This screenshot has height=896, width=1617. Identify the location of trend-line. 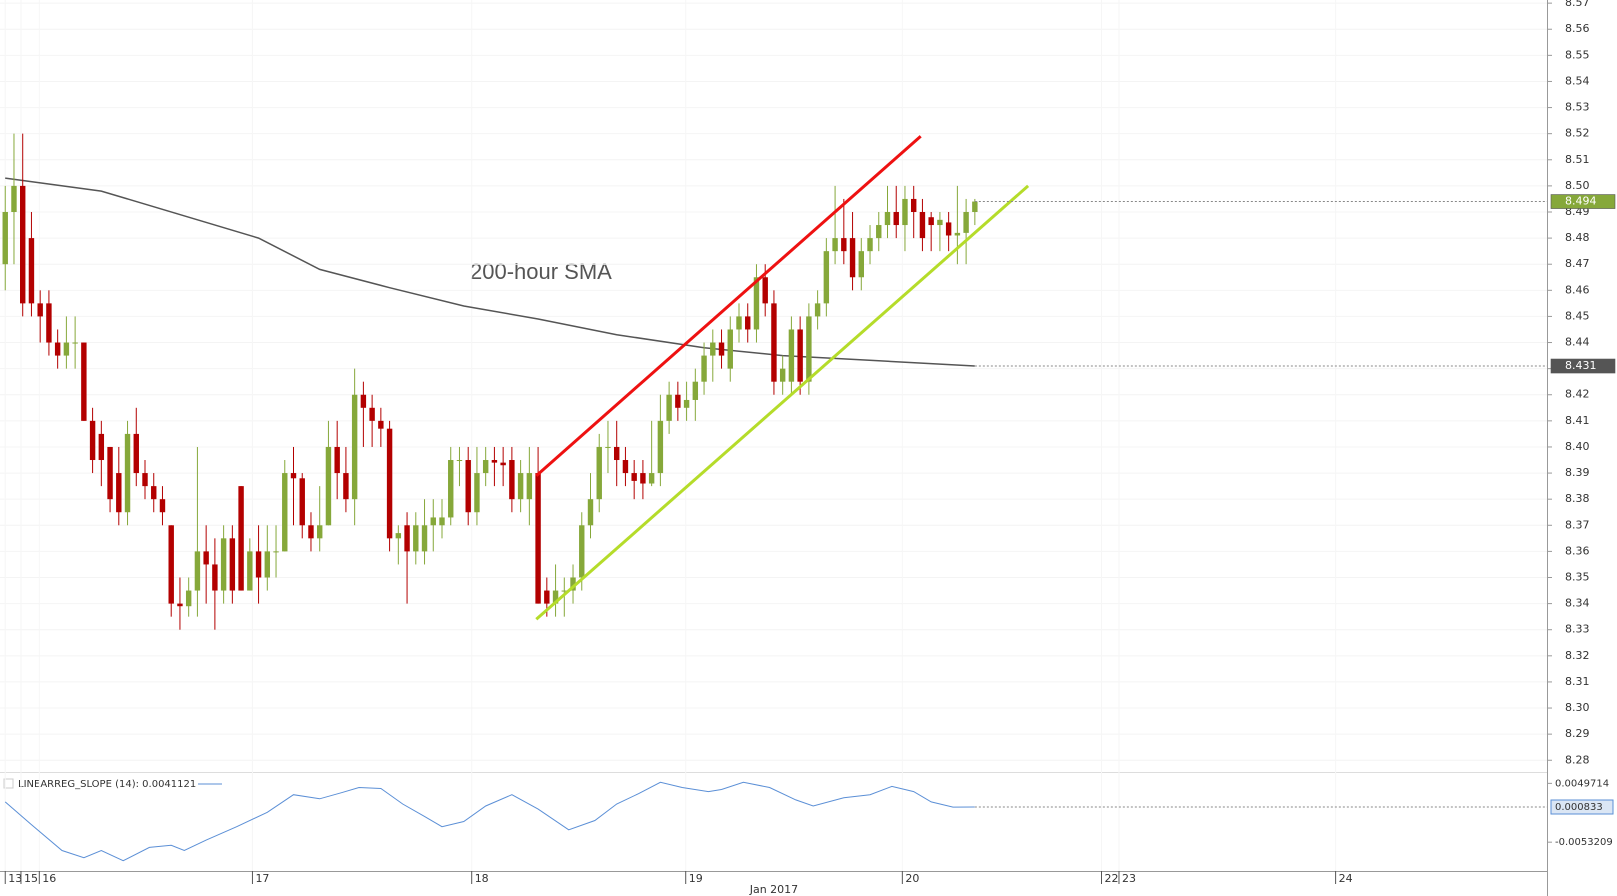
(782, 402).